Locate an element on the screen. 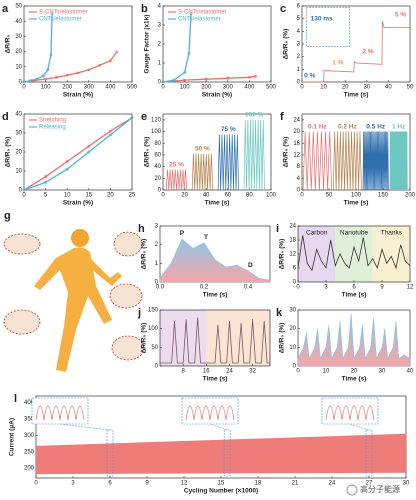  y-tick-label: 80 is located at coordinates (157, 144).